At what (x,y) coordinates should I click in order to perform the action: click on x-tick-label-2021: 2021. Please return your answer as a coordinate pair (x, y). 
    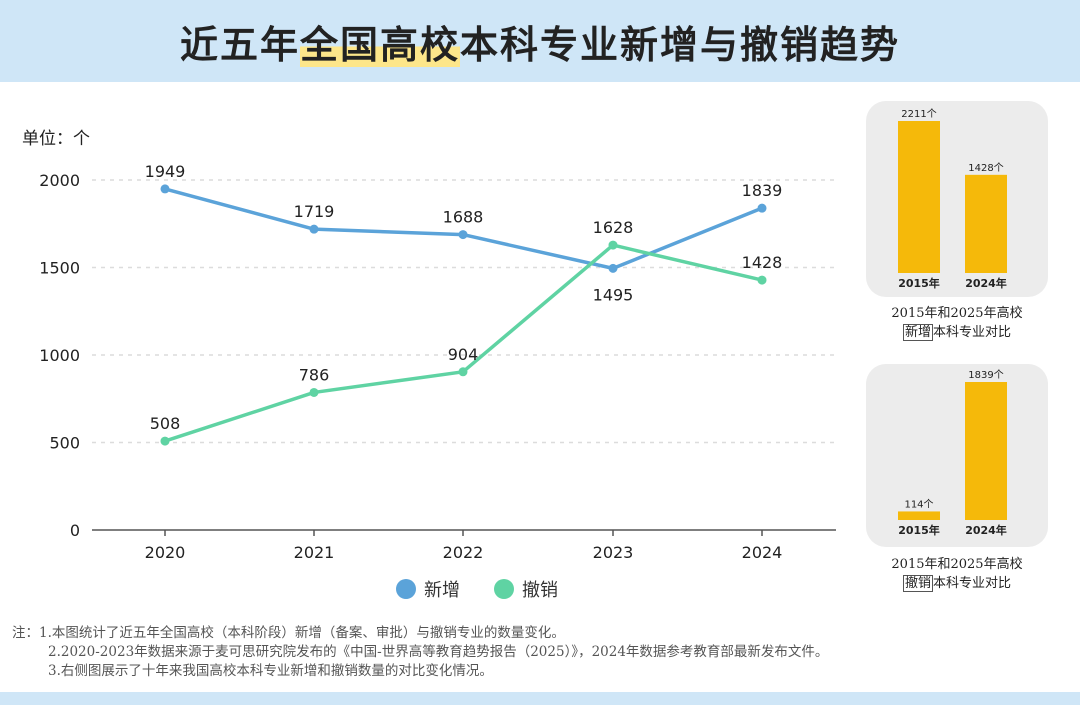
    Looking at the image, I should click on (314, 552).